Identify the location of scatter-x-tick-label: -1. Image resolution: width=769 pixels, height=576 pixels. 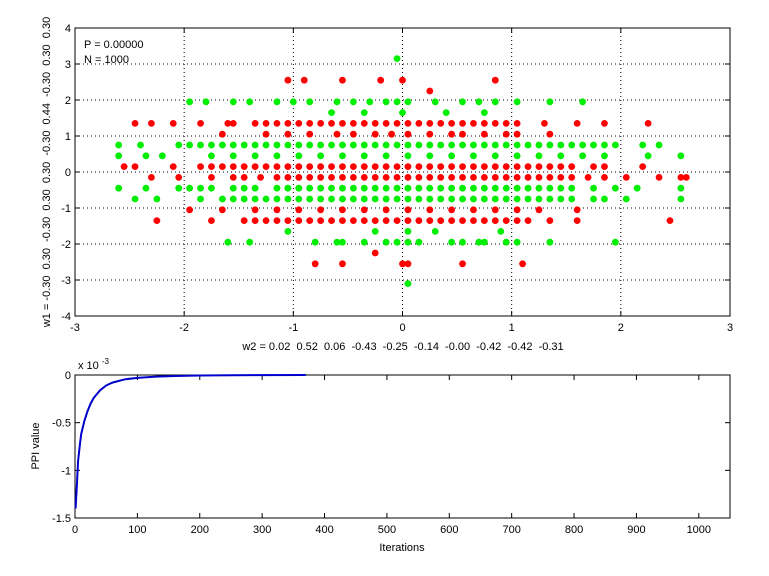
(293, 328).